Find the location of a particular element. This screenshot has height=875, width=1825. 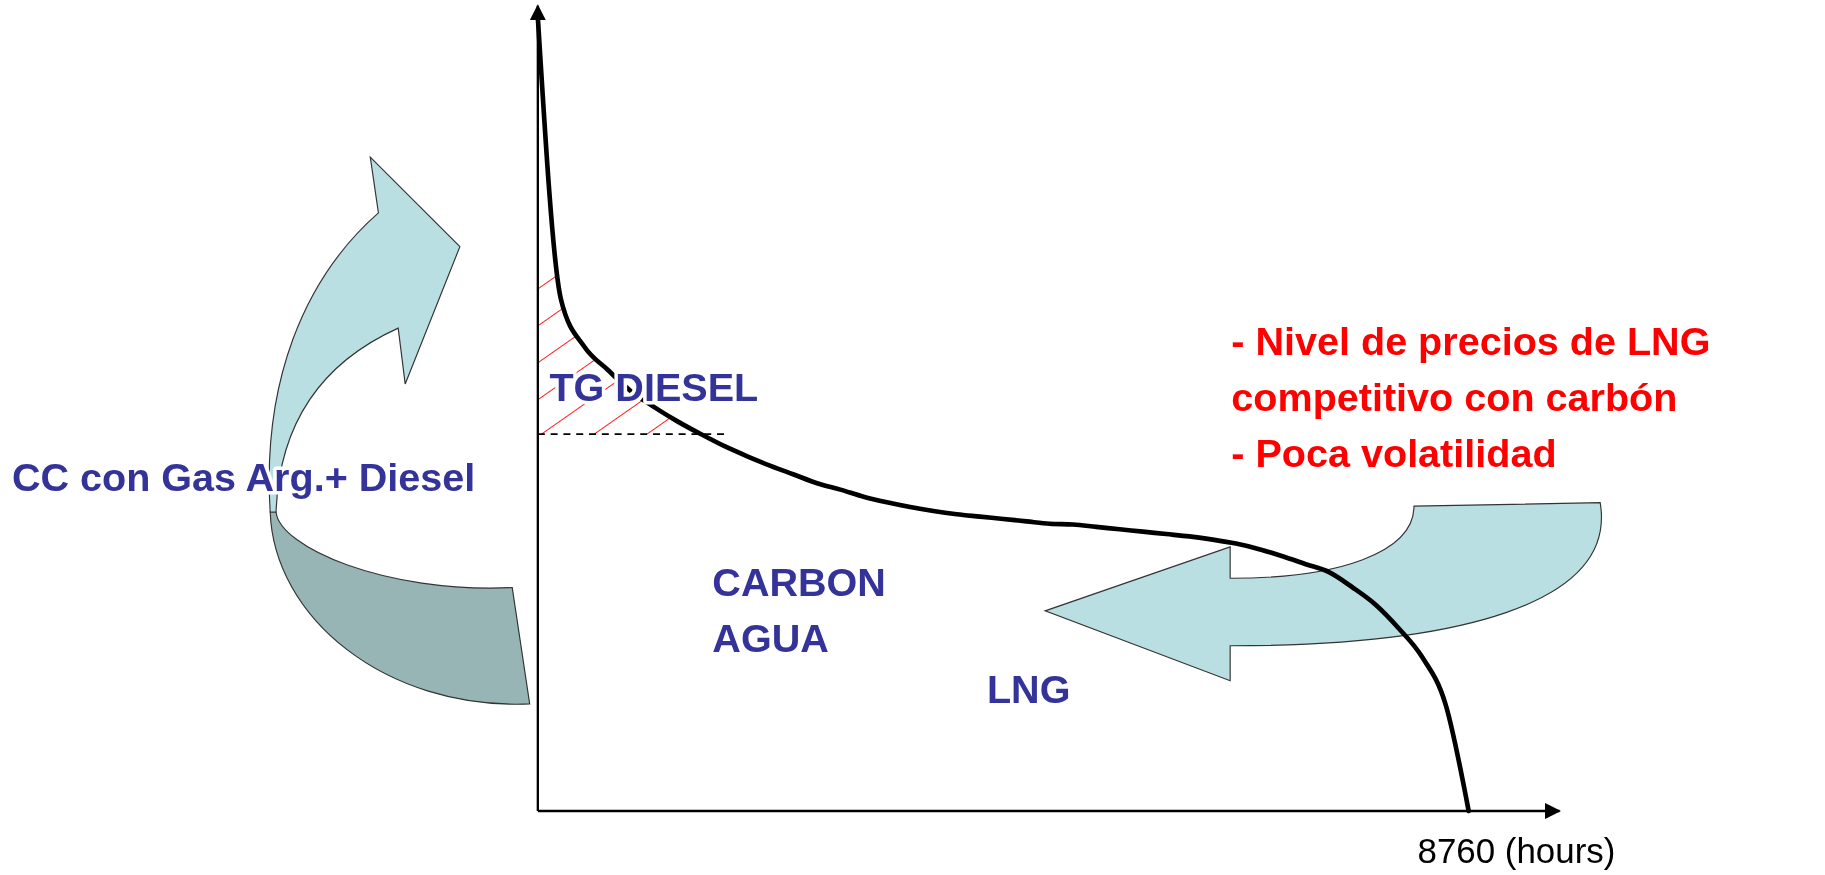

annotation: CARBON AGUA is located at coordinates (799, 609).